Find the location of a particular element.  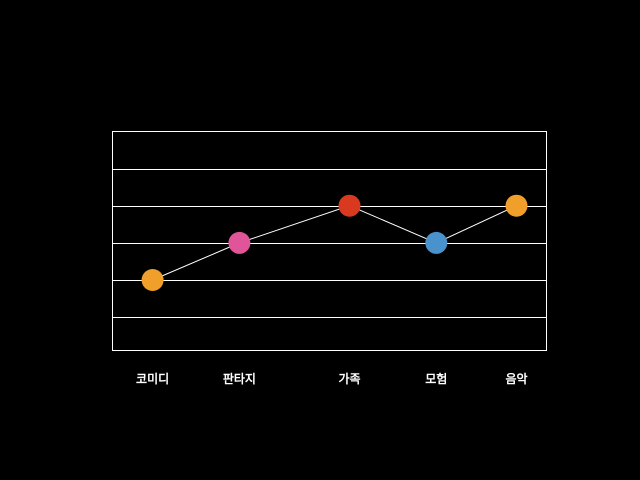

x-tick-label-5: 음악 is located at coordinates (516, 378).